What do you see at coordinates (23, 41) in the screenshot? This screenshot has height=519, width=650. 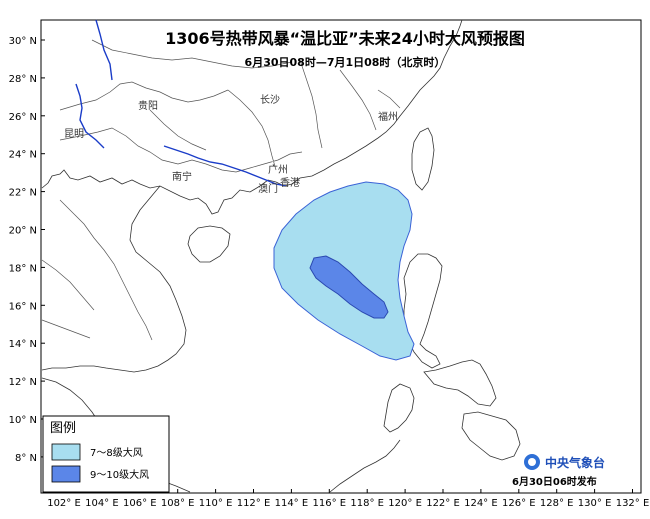 I see `lat-tick-label: 30° N` at bounding box center [23, 41].